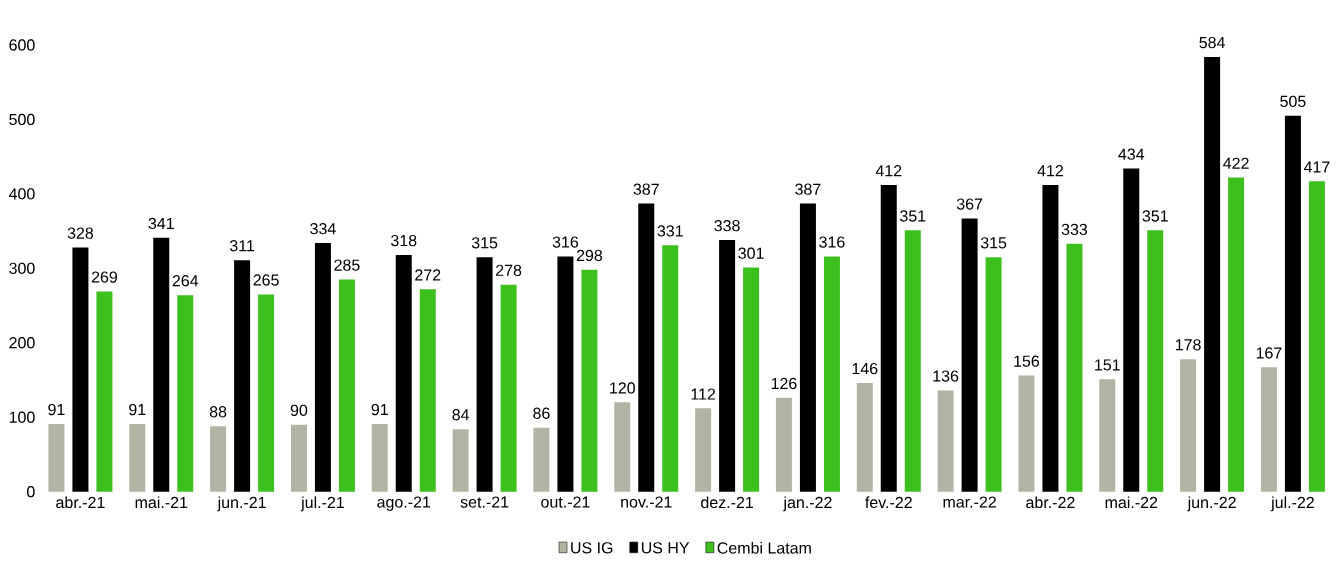 Image resolution: width=1344 pixels, height=569 pixels. Describe the element at coordinates (1292, 504) in the screenshot. I see `x-tick-label: jul.-22` at that location.